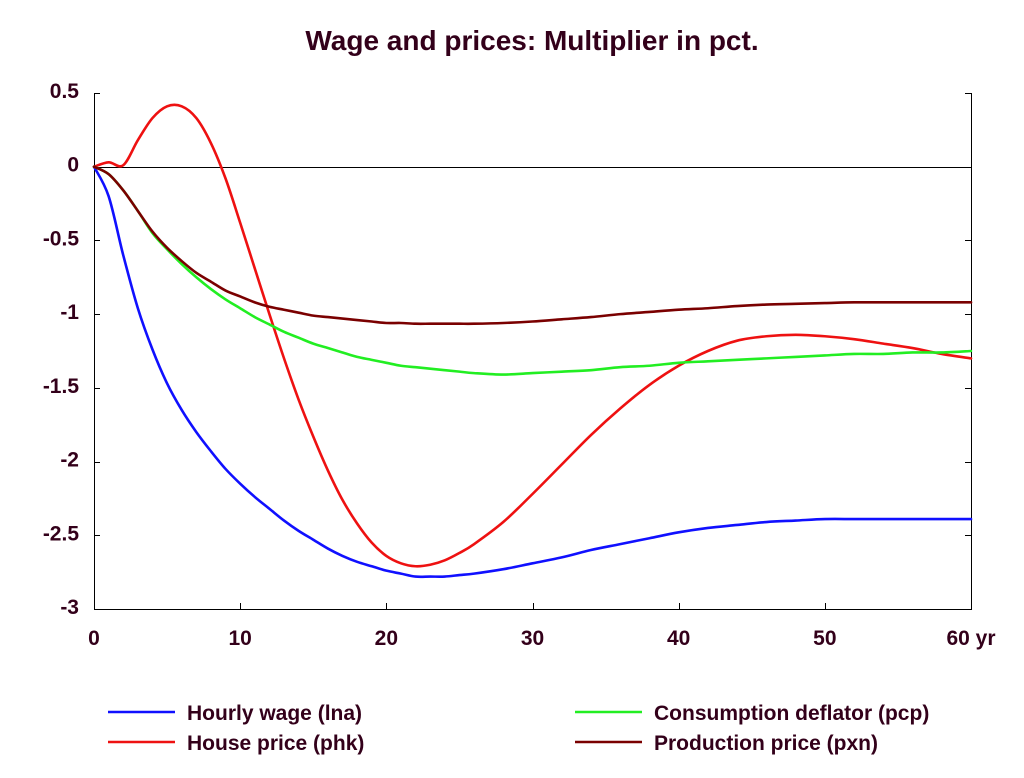  I want to click on y-tick-label: 0.5, so click(65, 91).